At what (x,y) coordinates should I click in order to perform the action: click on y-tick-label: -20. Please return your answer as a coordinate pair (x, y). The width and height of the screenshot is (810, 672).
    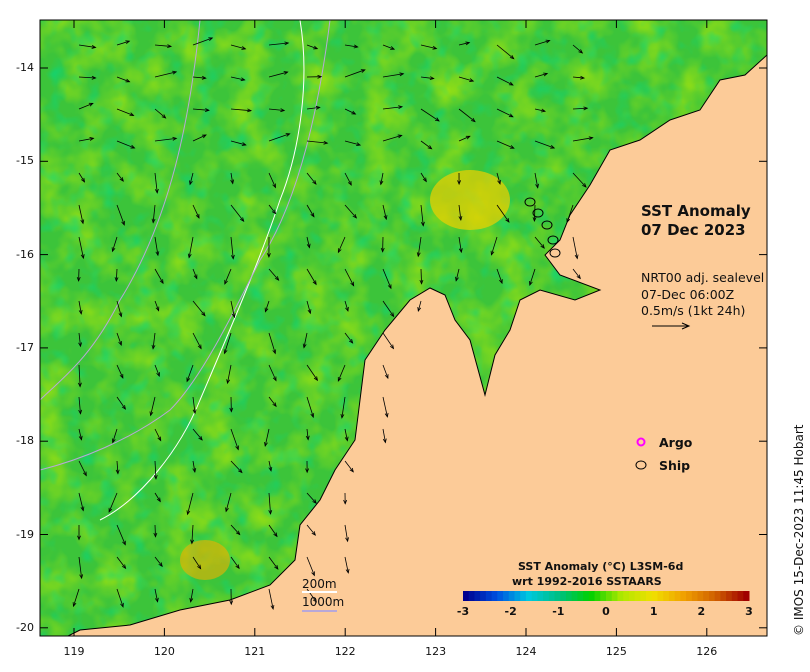
    Looking at the image, I should click on (25, 627).